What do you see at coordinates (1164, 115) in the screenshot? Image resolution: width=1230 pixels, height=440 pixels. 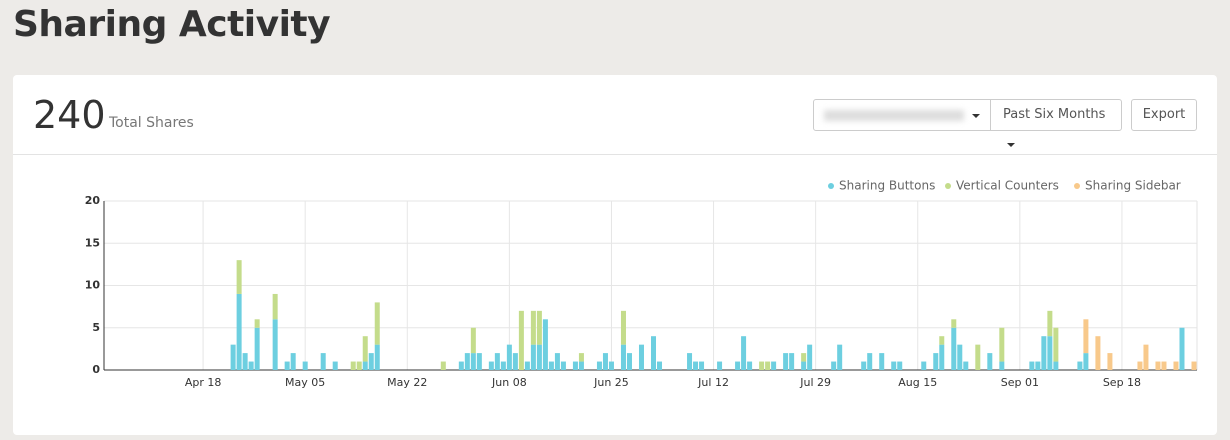 I see `export-button: Export` at bounding box center [1164, 115].